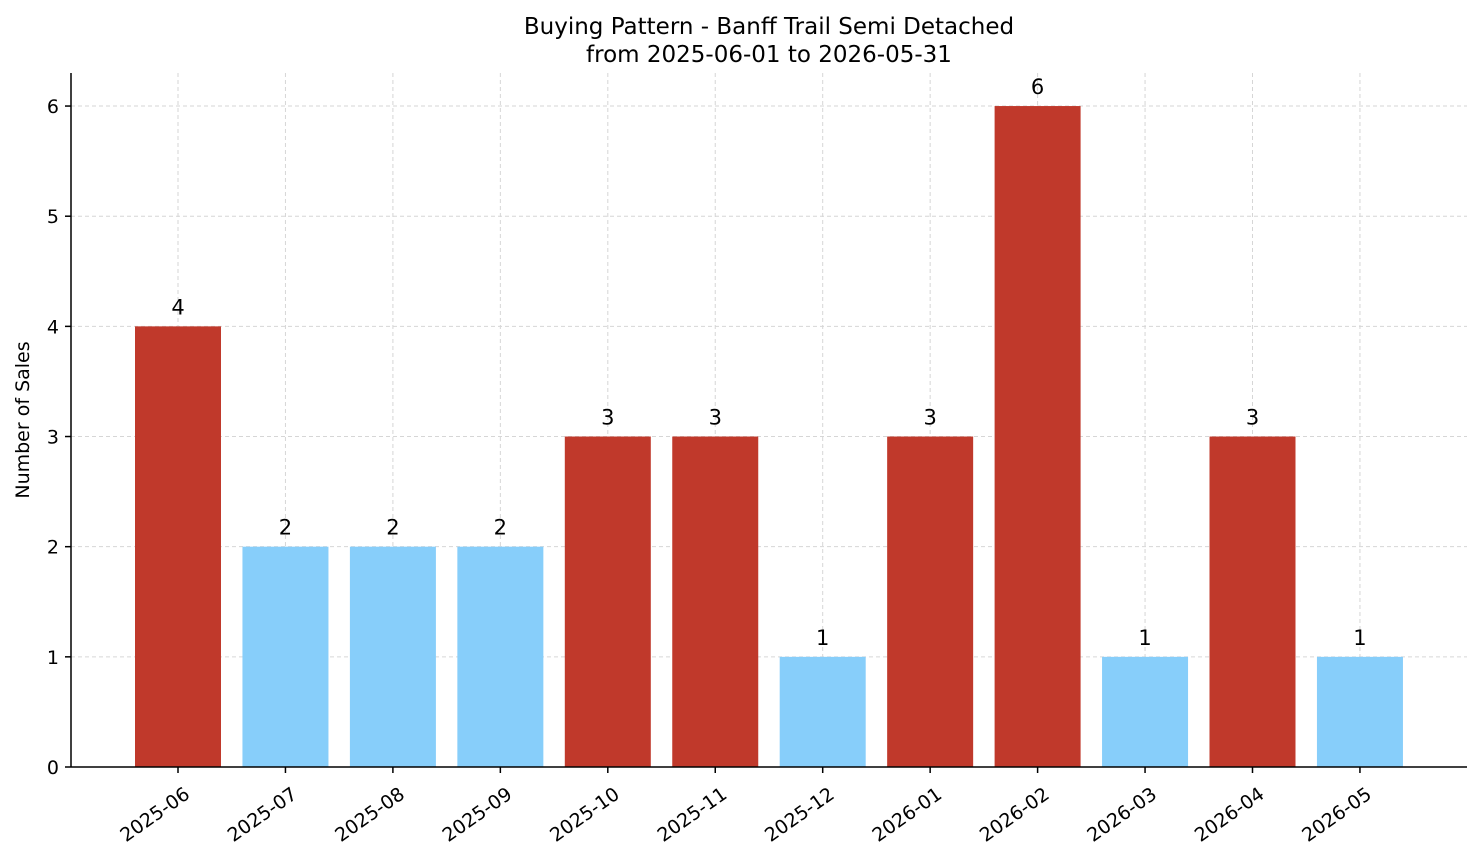 This screenshot has width=1481, height=863. What do you see at coordinates (822, 638) in the screenshot?
I see `data-label-2025-12: 1` at bounding box center [822, 638].